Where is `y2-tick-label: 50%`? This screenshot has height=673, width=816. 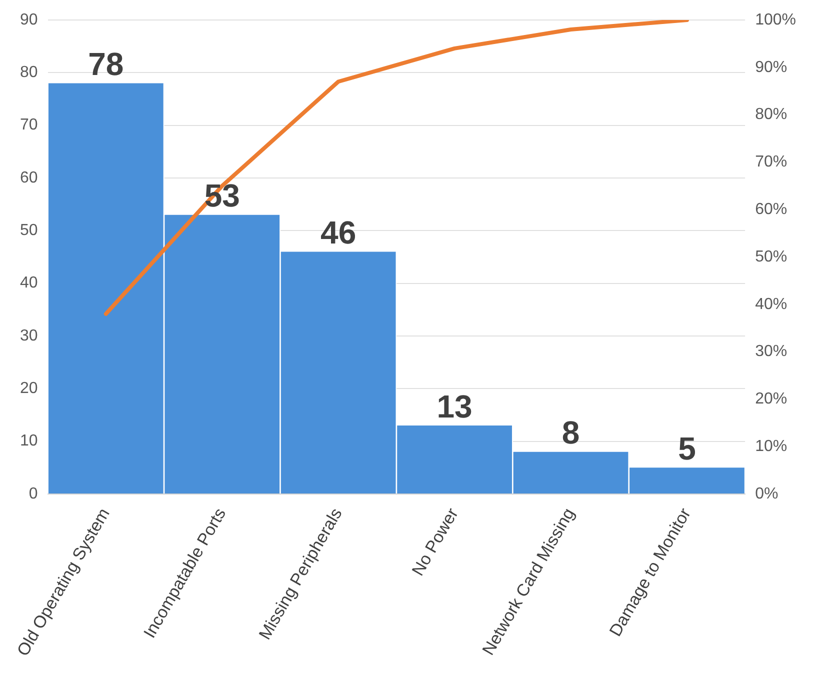 y2-tick-label: 50% is located at coordinates (771, 257).